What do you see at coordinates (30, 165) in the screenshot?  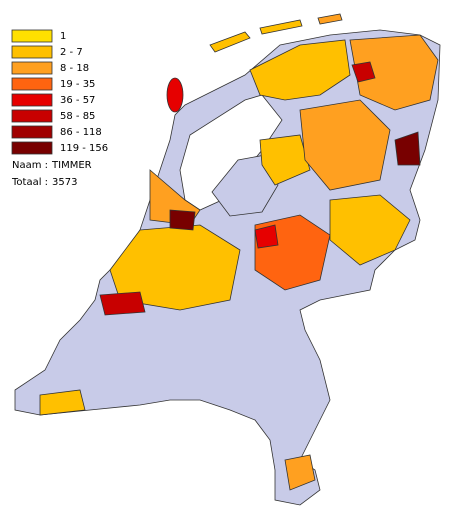 I see `name-label: Naam :` at bounding box center [30, 165].